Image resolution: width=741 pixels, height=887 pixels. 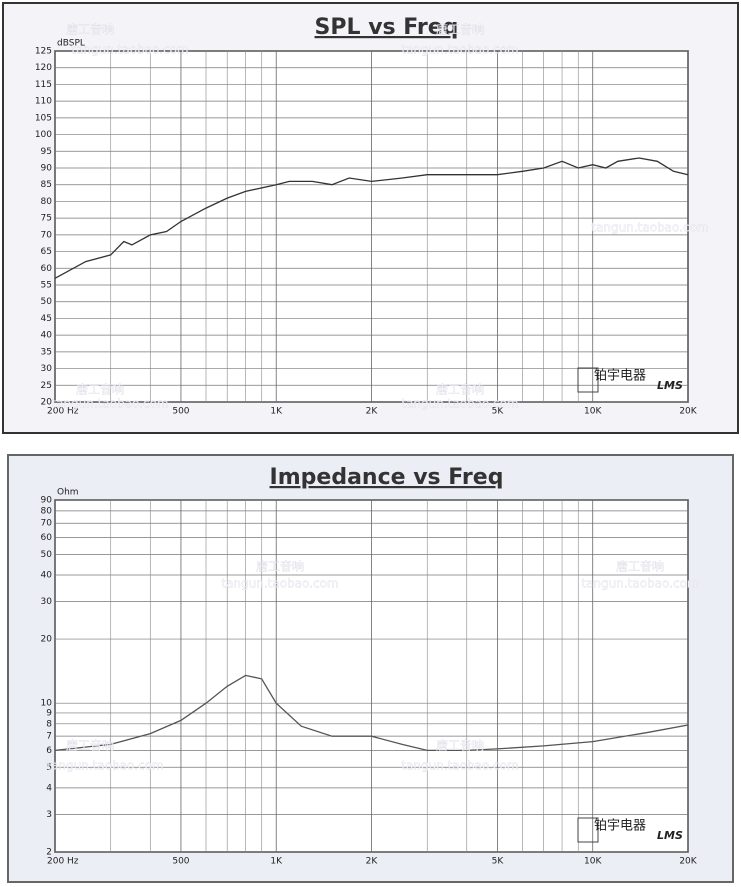 What do you see at coordinates (46, 219) in the screenshot?
I see `y-tick-label: 75` at bounding box center [46, 219].